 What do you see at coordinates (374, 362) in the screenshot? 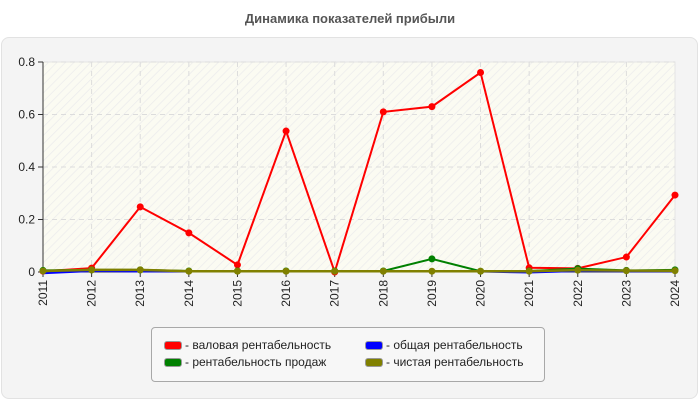
I see `legend-swatch-olive` at bounding box center [374, 362].